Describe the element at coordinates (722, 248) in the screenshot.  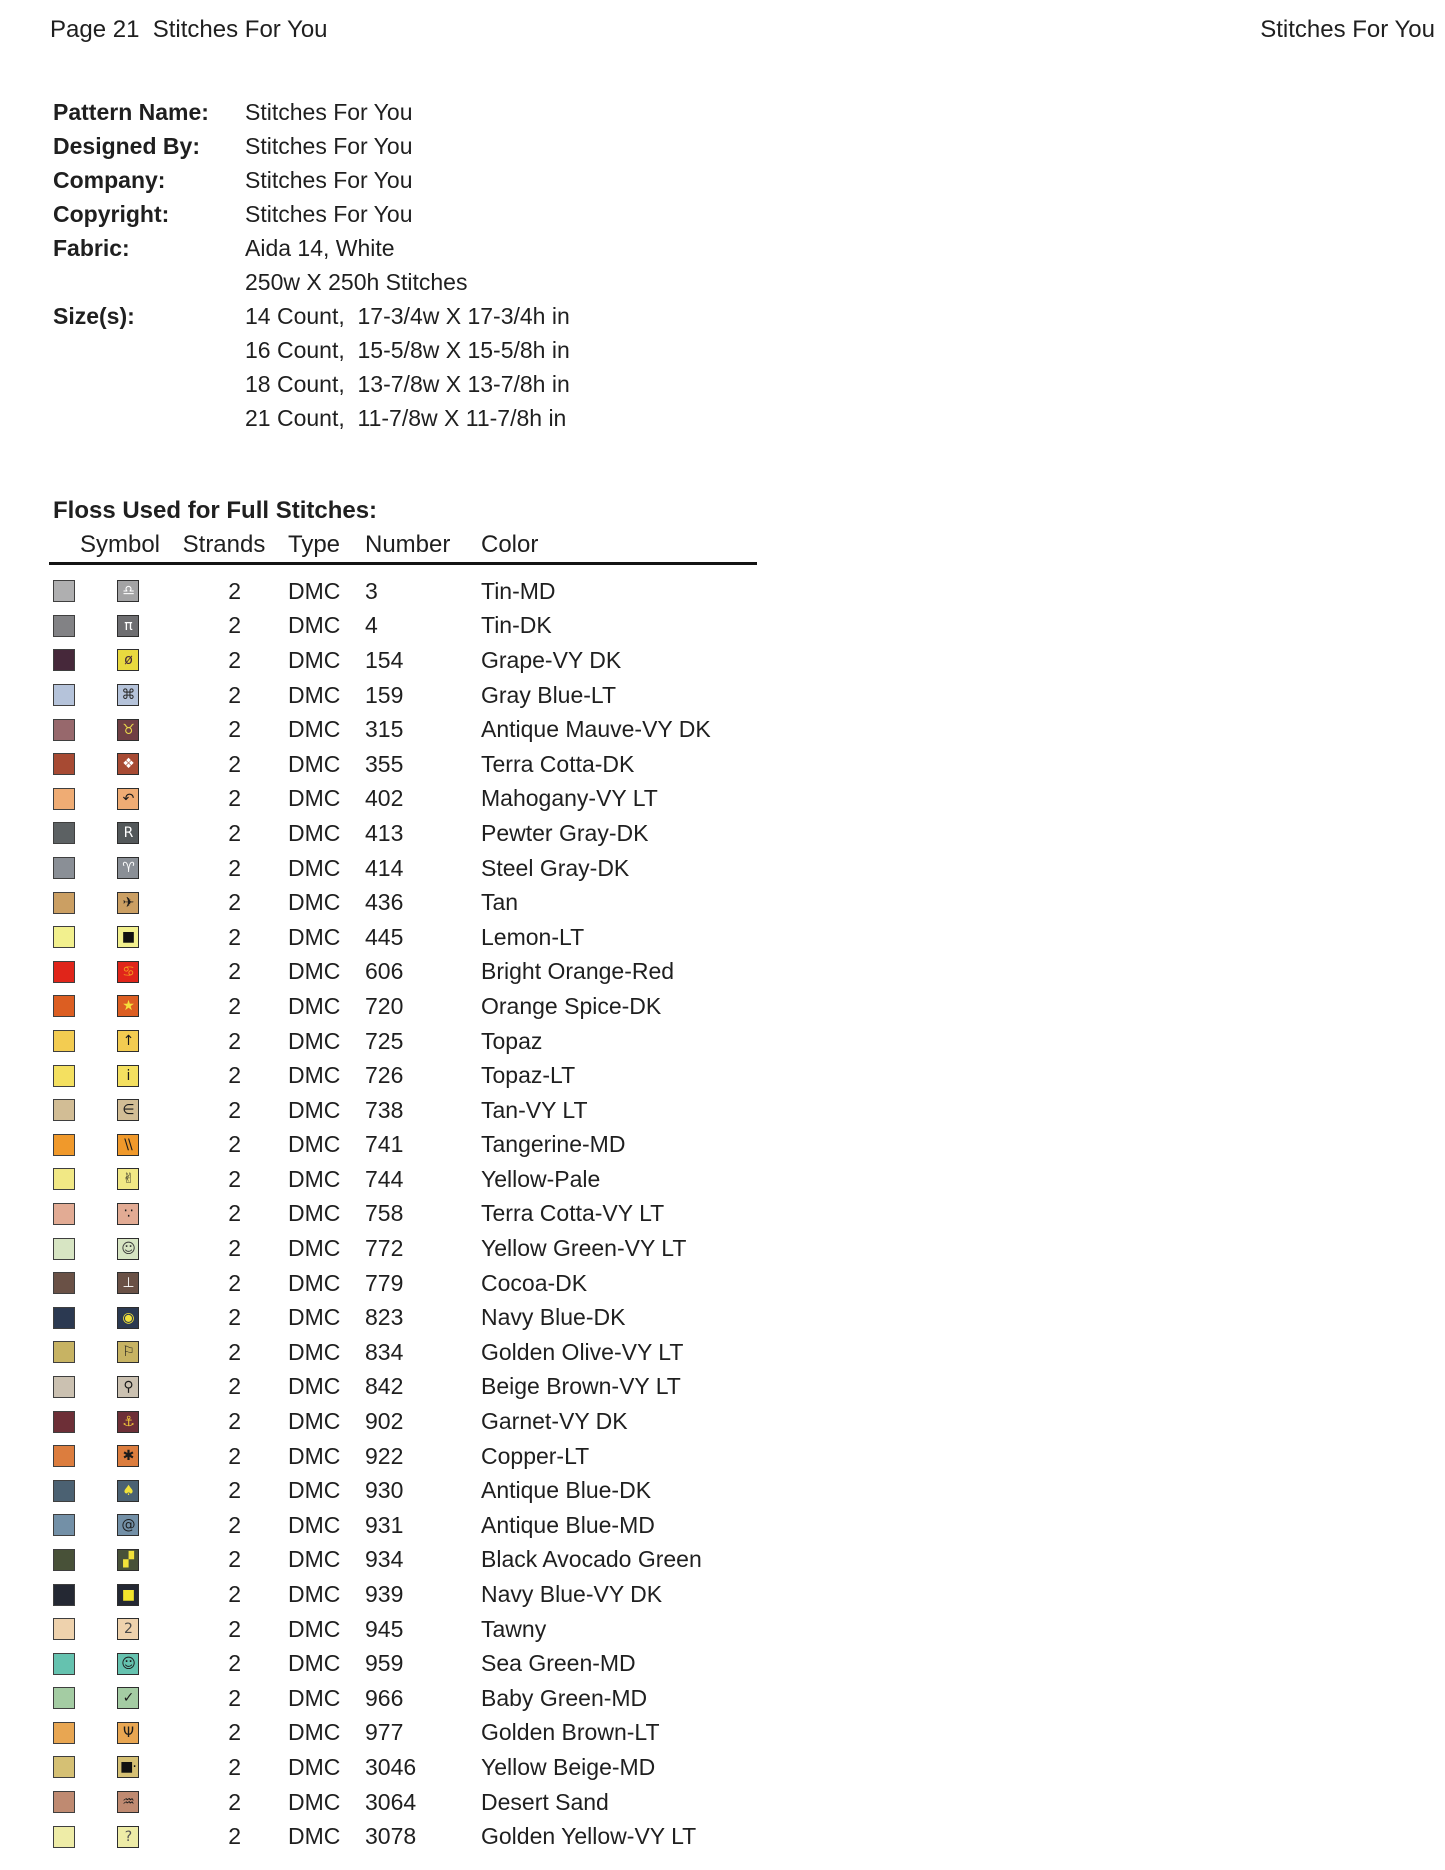
I see `info-row: Fabric: Aida 14, White` at that location.